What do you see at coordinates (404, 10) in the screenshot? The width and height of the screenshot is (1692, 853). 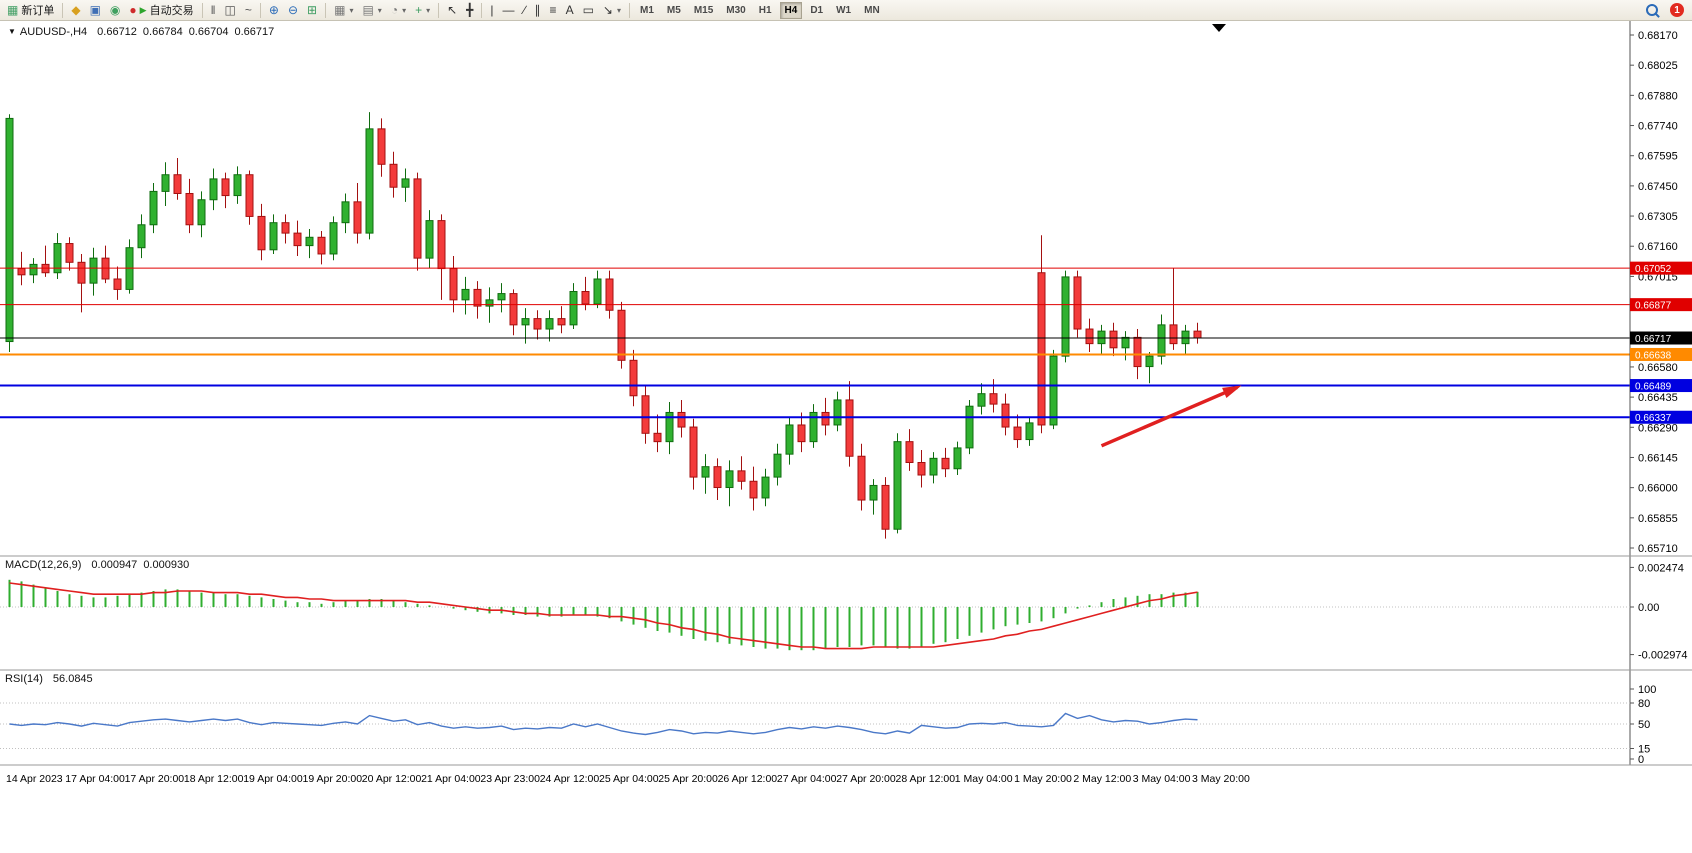 I see `dropdown-arrow-icon: ▾` at bounding box center [404, 10].